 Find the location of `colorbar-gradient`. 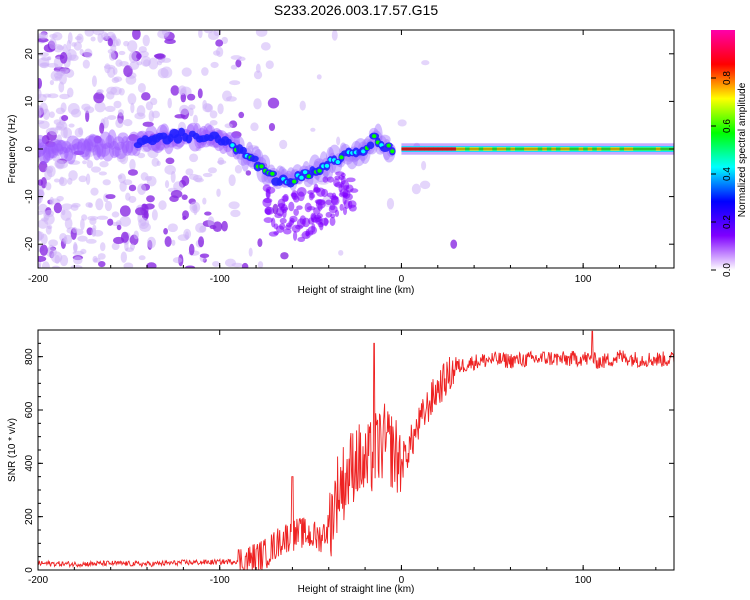

colorbar-gradient is located at coordinates (723, 150).